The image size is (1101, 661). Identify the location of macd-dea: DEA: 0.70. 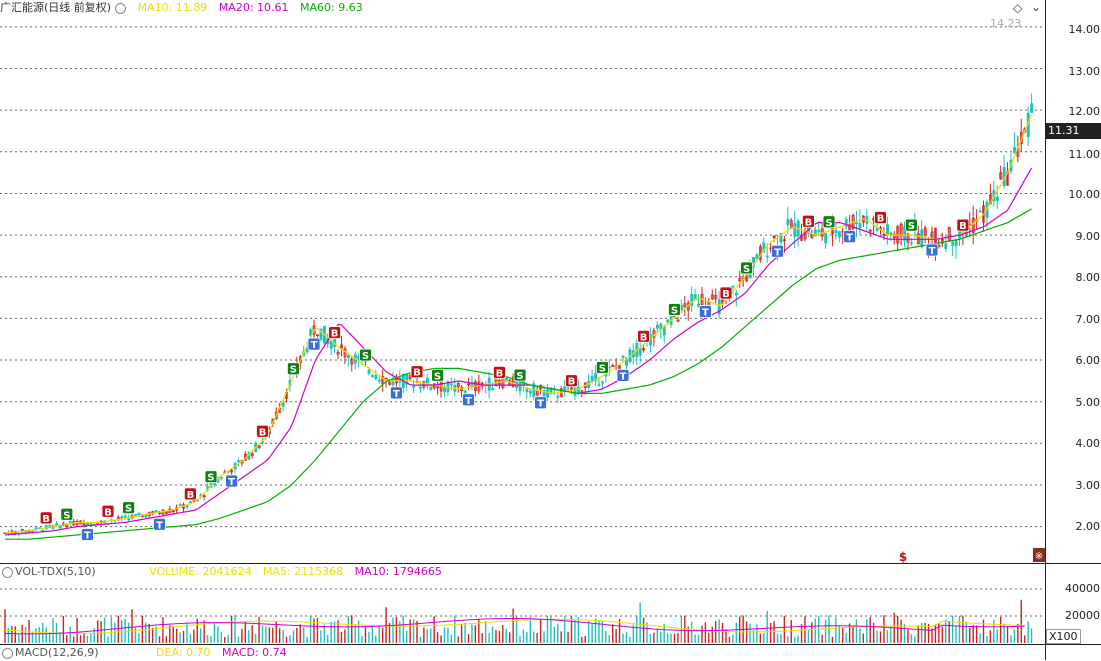
(183, 652).